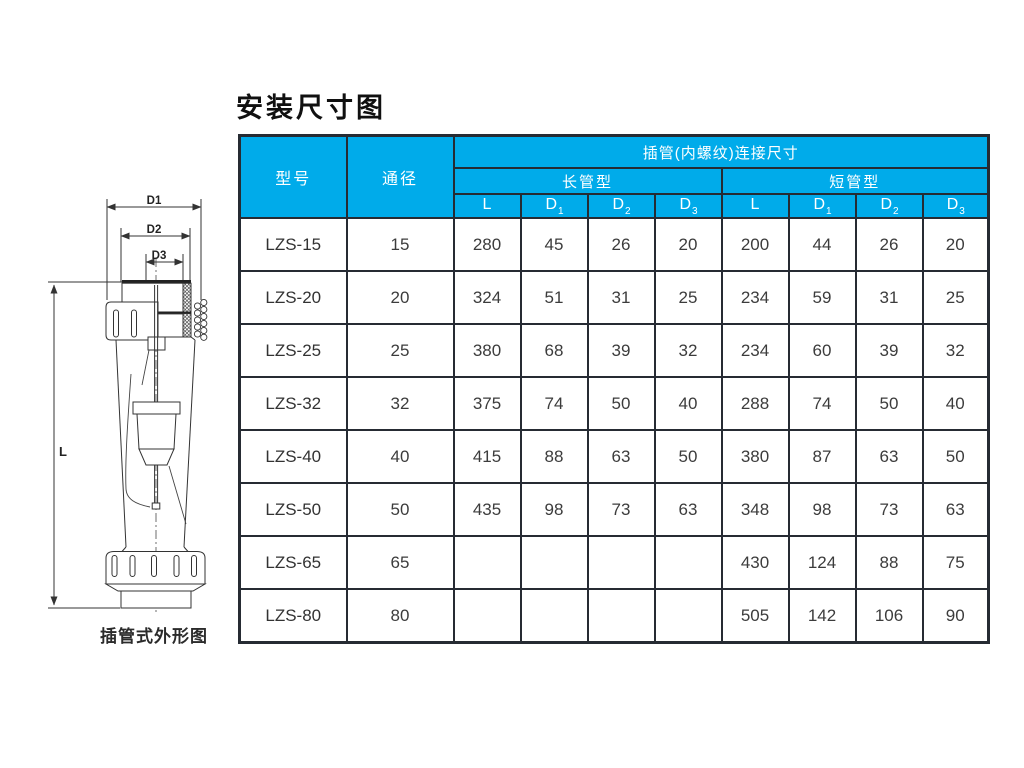 This screenshot has width=1024, height=768. What do you see at coordinates (955, 509) in the screenshot?
I see `short-type-cell: 63` at bounding box center [955, 509].